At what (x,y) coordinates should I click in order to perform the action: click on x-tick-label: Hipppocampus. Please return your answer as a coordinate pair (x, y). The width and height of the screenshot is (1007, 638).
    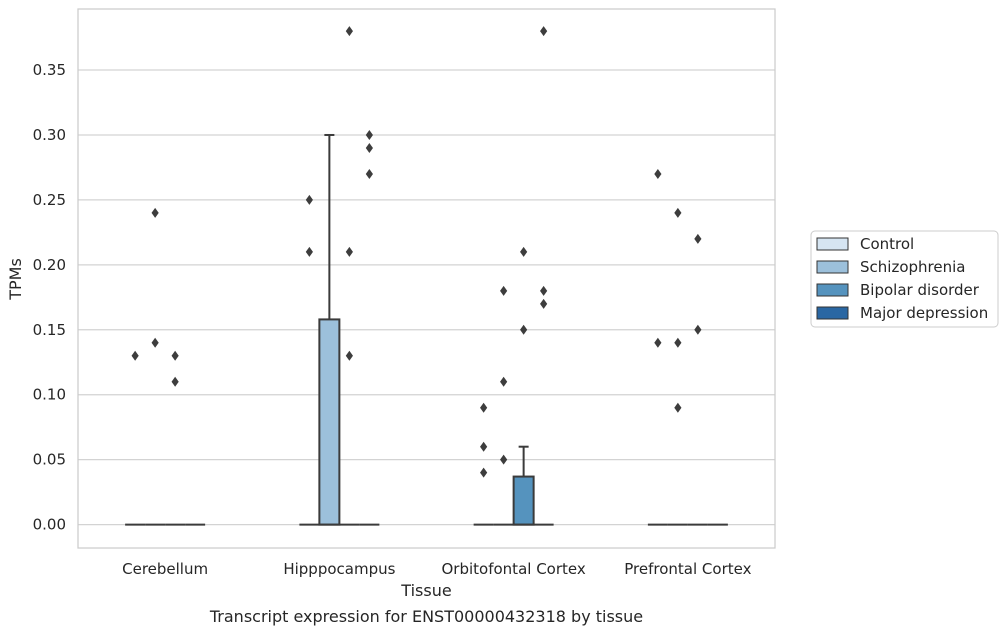
    Looking at the image, I should click on (339, 569).